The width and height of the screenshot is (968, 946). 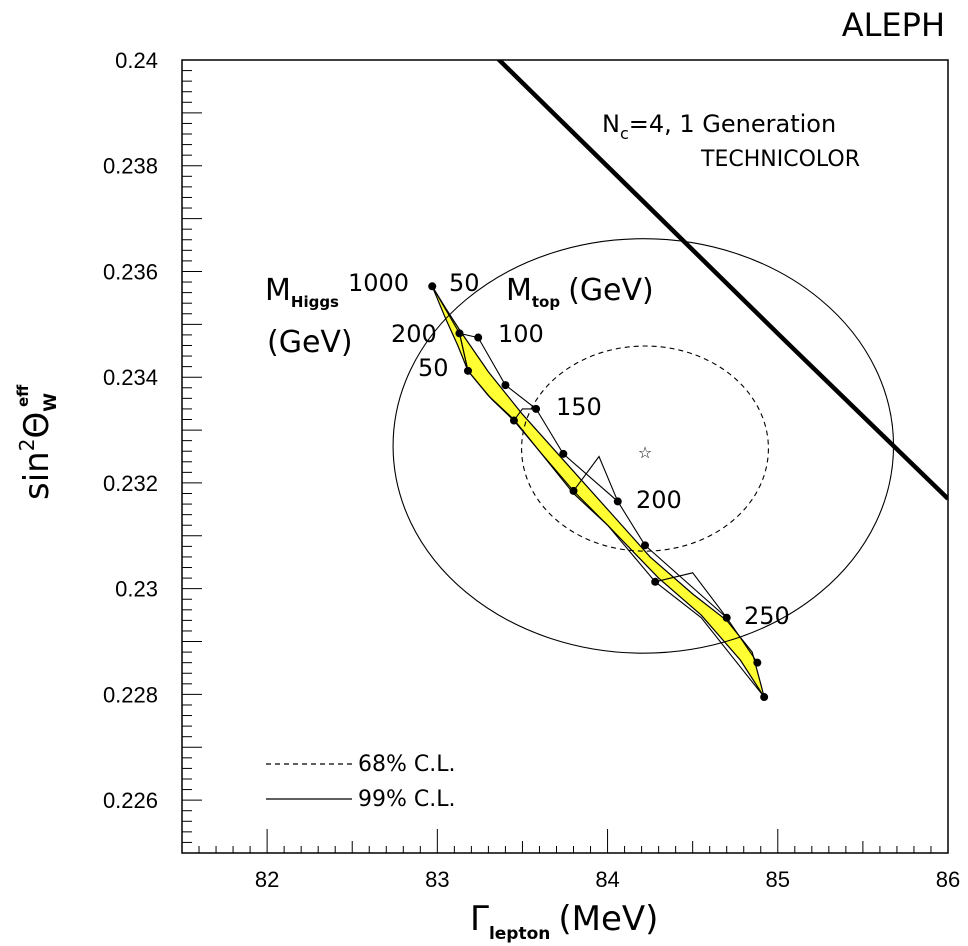 What do you see at coordinates (407, 764) in the screenshot?
I see `legend-label-68: 68% C.L.` at bounding box center [407, 764].